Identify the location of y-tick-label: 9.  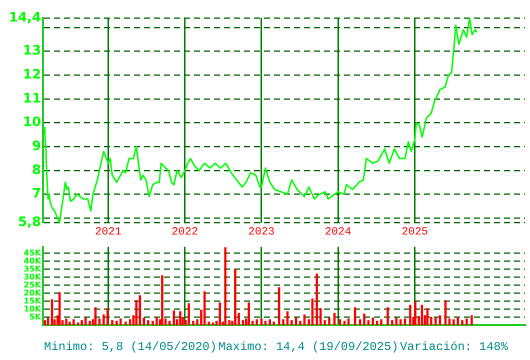
(36, 146).